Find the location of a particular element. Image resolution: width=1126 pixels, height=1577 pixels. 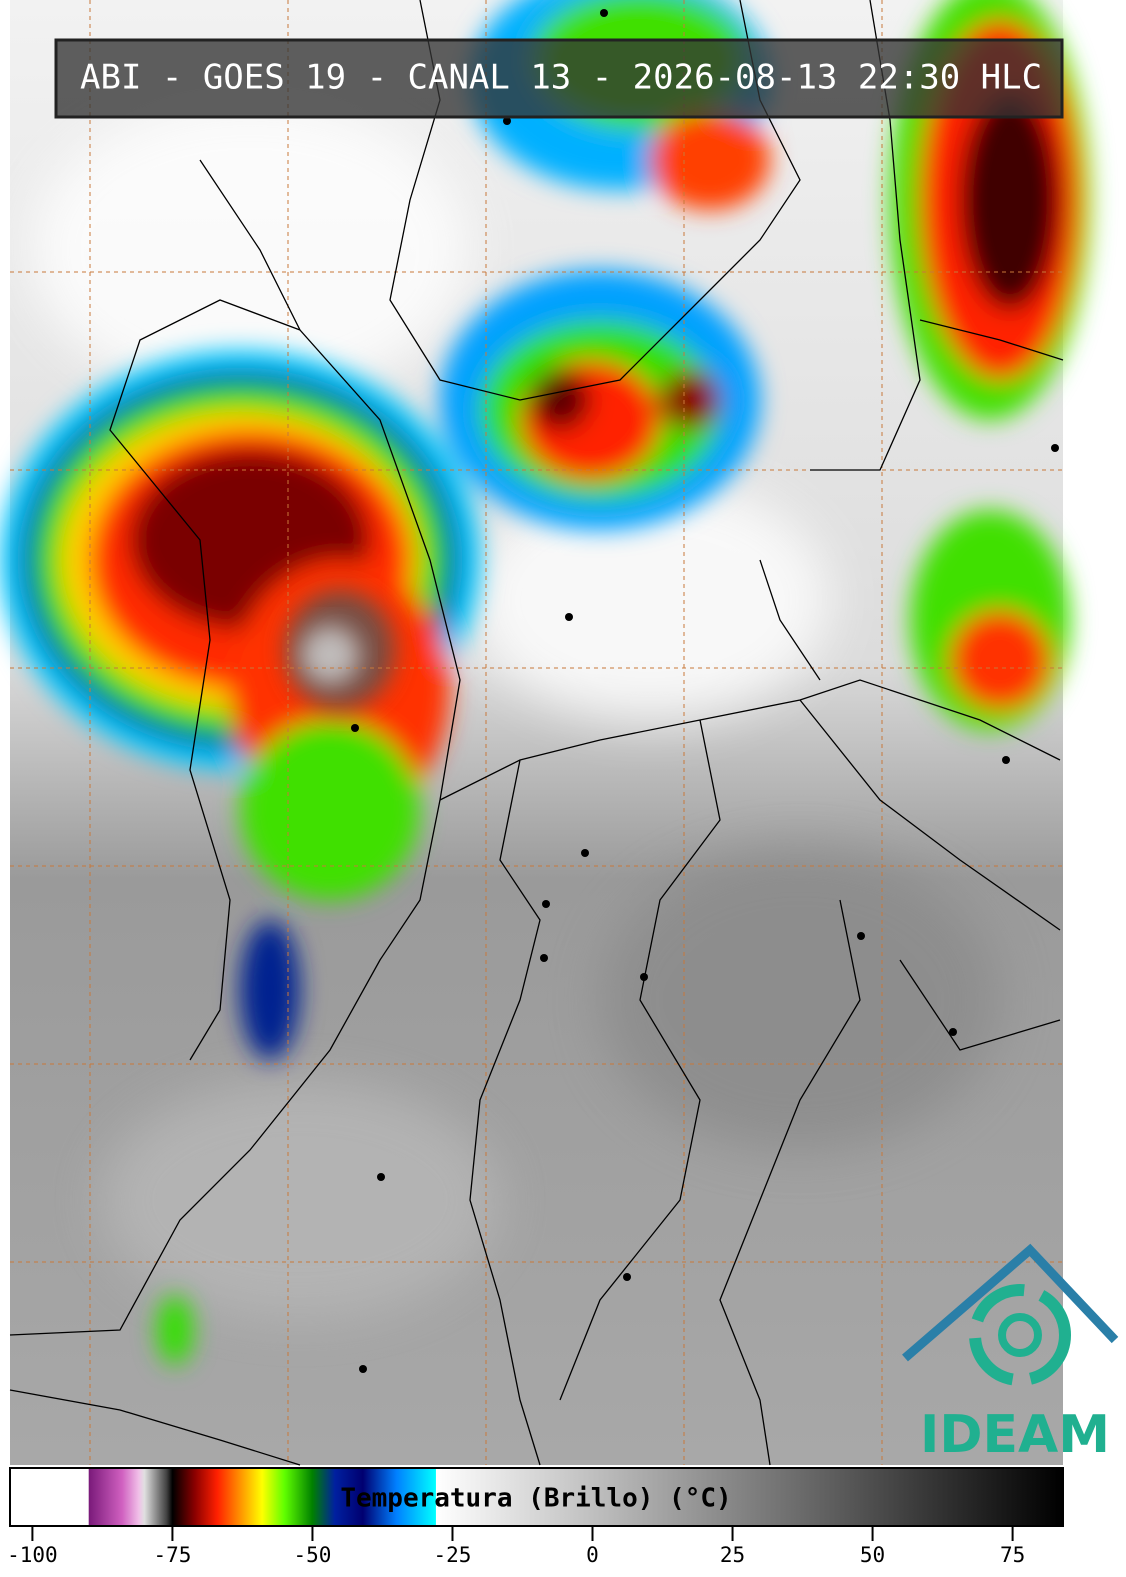

colorbar-axis: -100 -75 -50 -25 0 25 50 75 is located at coordinates (516, 1547).